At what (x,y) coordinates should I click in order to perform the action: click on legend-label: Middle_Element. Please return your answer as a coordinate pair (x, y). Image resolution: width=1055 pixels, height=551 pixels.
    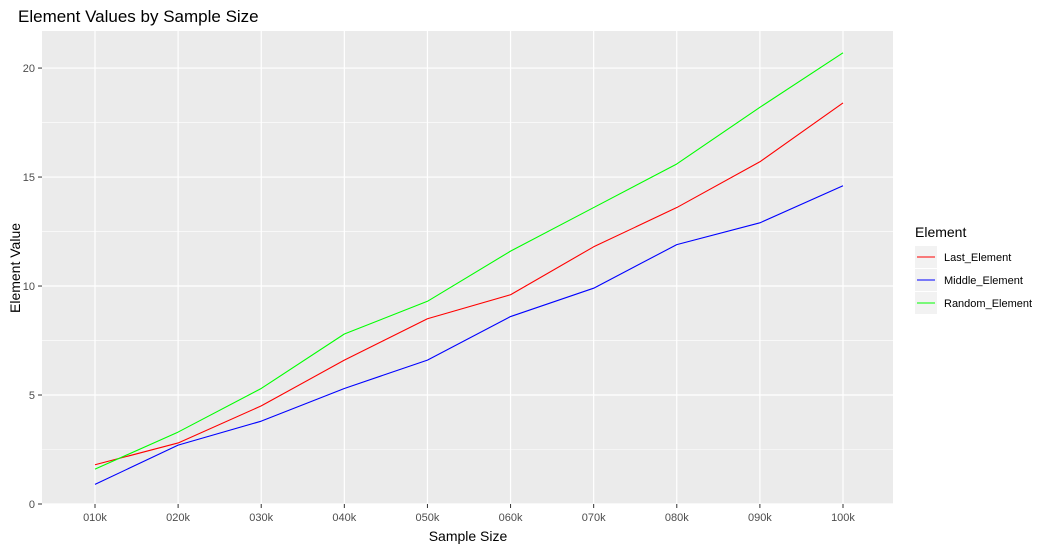
    Looking at the image, I should click on (983, 281).